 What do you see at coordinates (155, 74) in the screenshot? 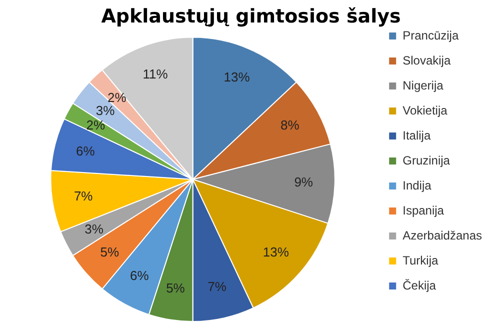
I see `data-label: 11%` at bounding box center [155, 74].